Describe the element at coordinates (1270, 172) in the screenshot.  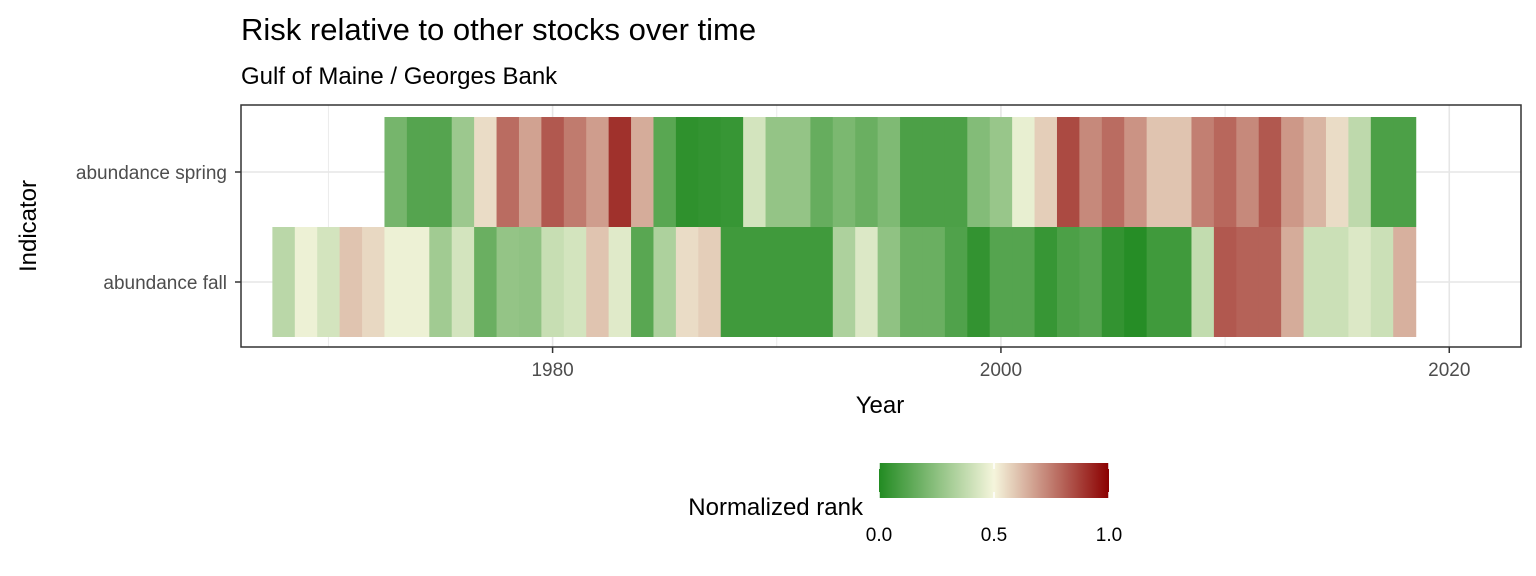
I see `tile-abundance-spring-2012` at that location.